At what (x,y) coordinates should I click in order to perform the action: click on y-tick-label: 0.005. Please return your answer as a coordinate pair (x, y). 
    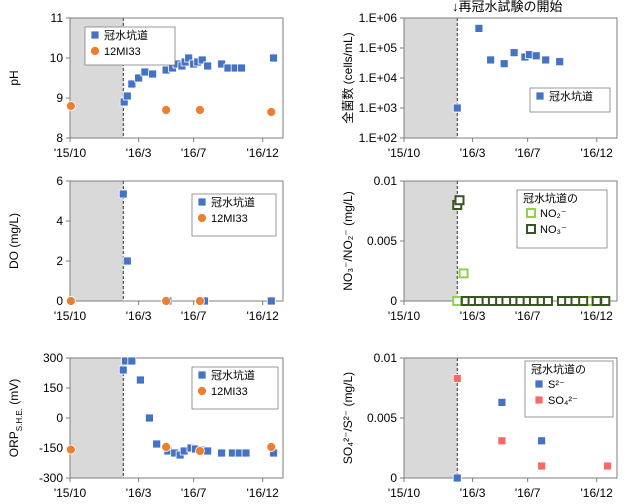
    Looking at the image, I should click on (382, 418).